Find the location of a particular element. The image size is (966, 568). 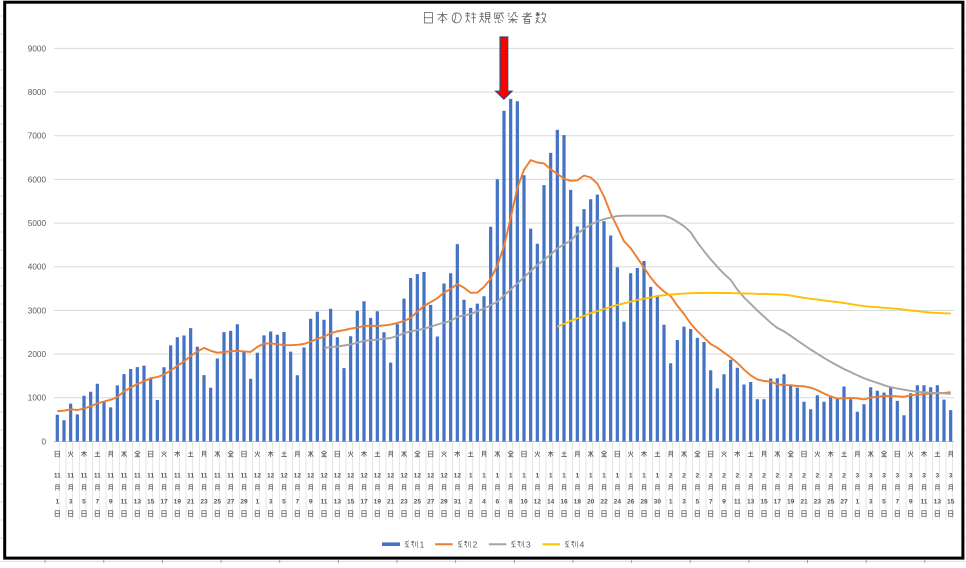

svg-text: 8 is located at coordinates (511, 501).